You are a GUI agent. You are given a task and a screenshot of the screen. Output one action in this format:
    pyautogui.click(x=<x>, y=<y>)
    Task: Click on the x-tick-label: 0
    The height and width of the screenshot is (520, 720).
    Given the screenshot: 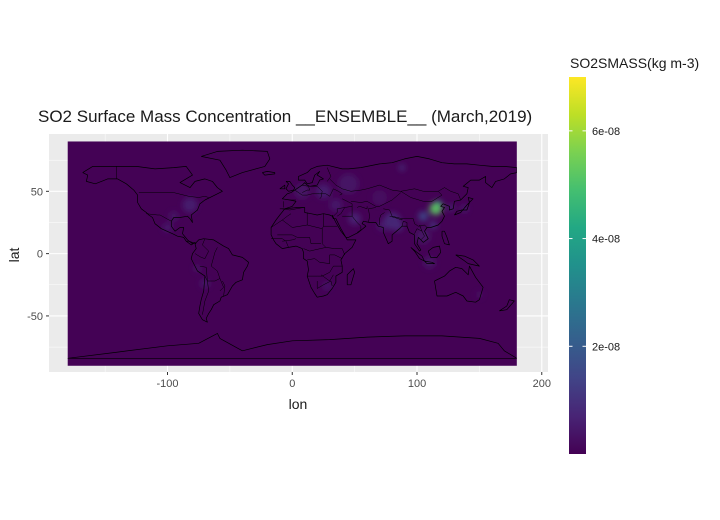 What is the action you would take?
    pyautogui.click(x=292, y=384)
    